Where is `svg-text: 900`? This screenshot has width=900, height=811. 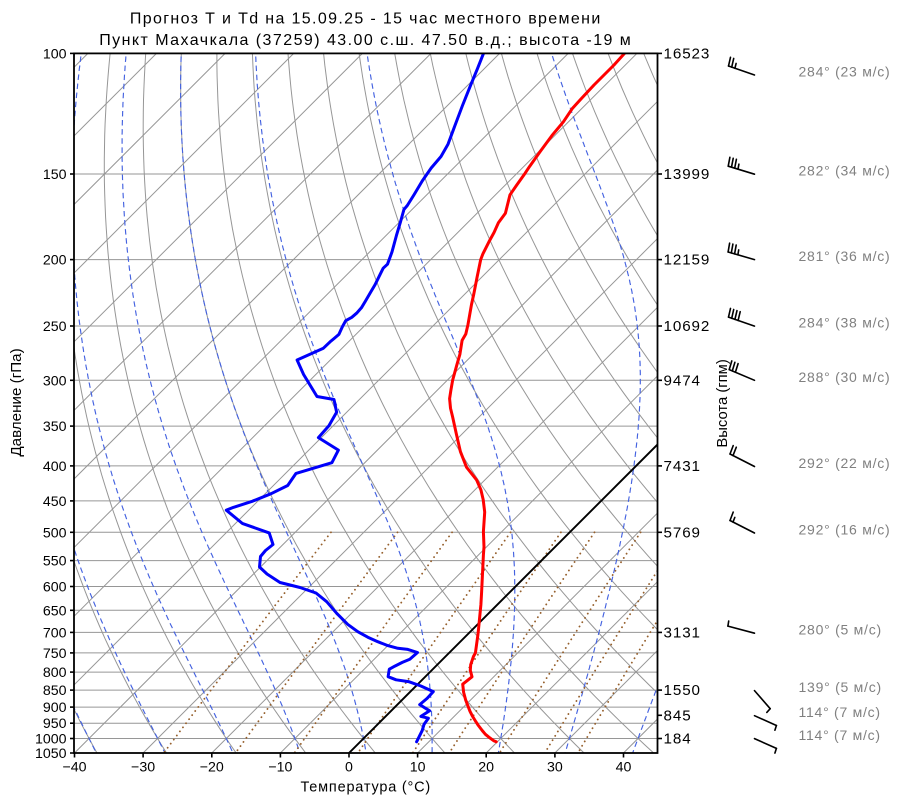 svg-text: 900 is located at coordinates (55, 708).